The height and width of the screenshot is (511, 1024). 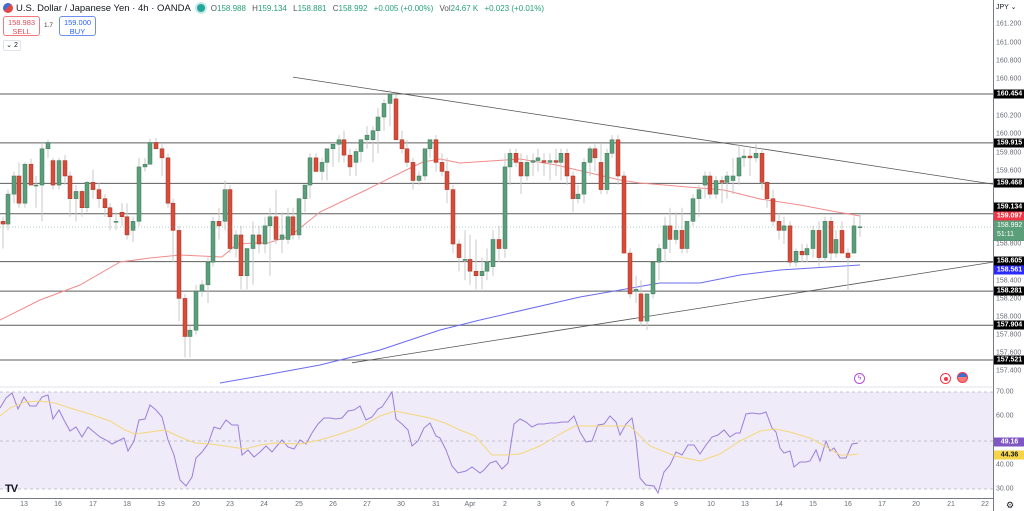 I want to click on level-price-tag: 158.281, so click(x=1009, y=291).